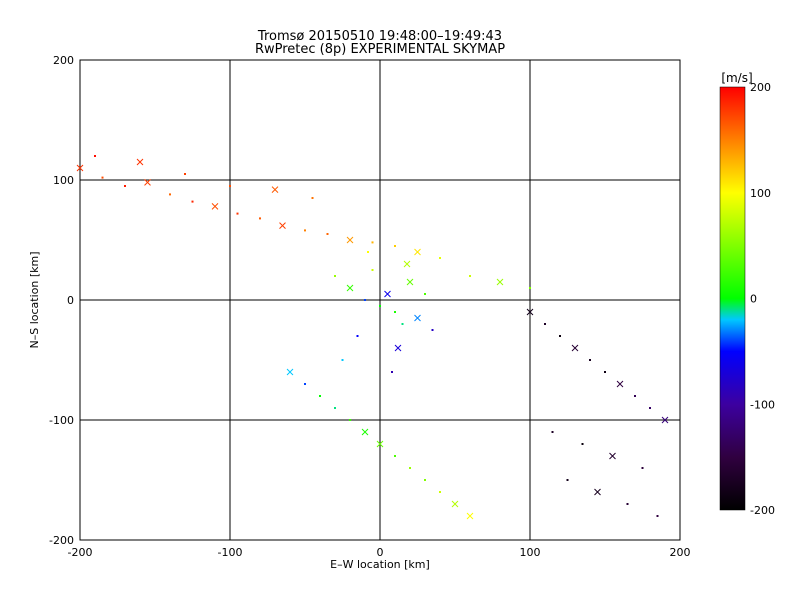 The width and height of the screenshot is (800, 600). What do you see at coordinates (736, 78) in the screenshot?
I see `colorbar-label: [m/s]` at bounding box center [736, 78].